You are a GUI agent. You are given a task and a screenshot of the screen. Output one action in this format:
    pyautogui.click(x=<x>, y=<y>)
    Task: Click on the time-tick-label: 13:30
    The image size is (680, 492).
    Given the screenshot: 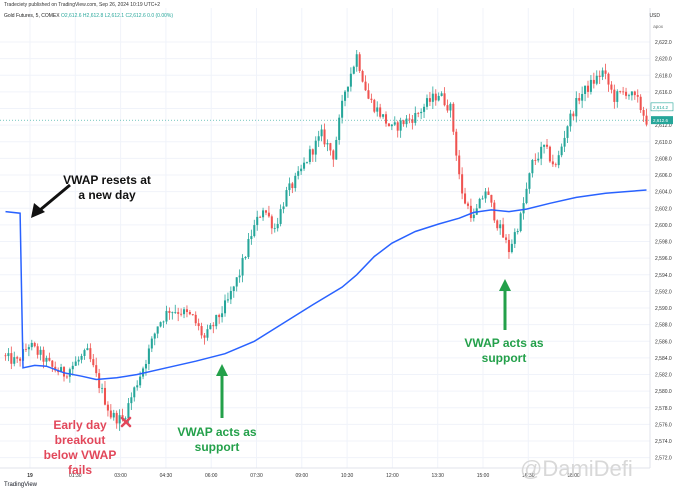 What is the action you would take?
    pyautogui.click(x=437, y=476)
    